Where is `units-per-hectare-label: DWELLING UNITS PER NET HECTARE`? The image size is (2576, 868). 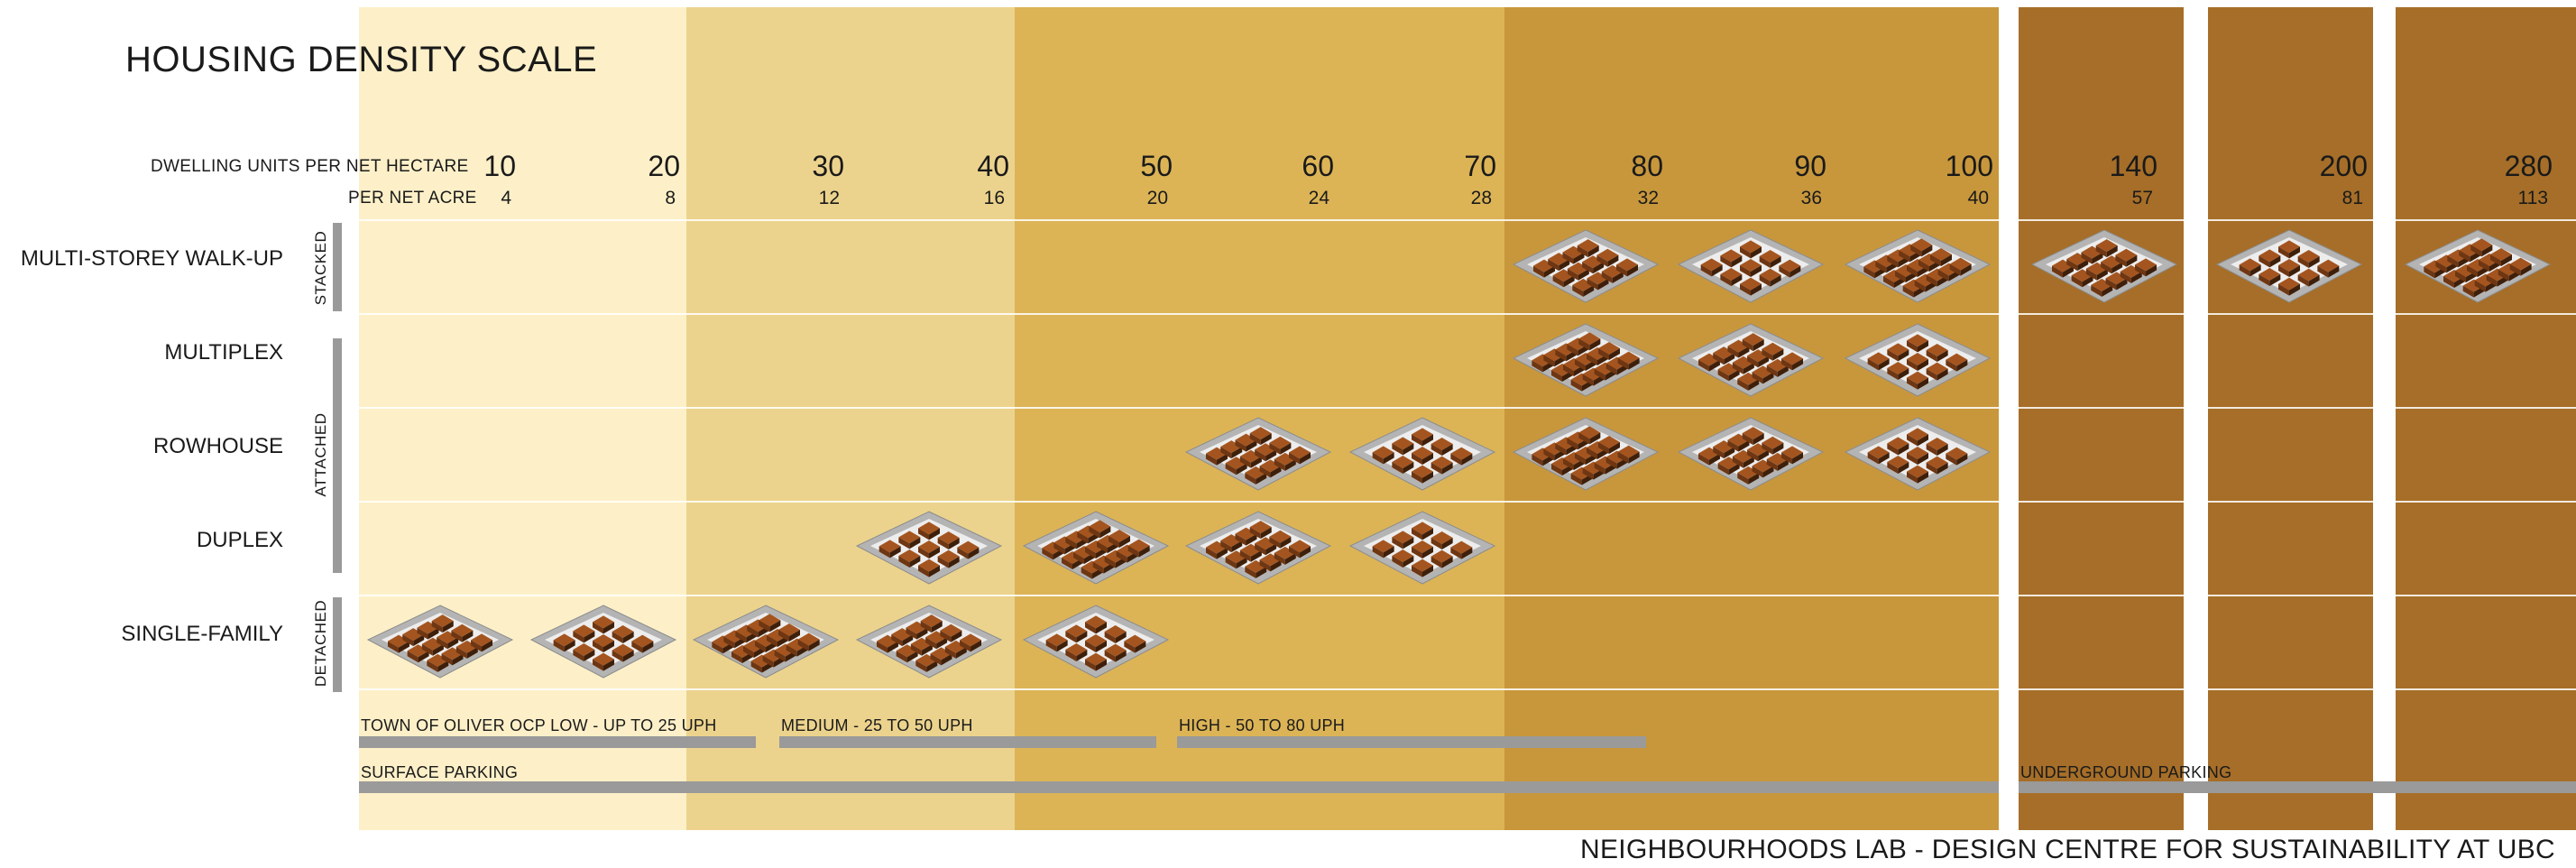 units-per-hectare-label: DWELLING UNITS PER NET HECTARE is located at coordinates (310, 166).